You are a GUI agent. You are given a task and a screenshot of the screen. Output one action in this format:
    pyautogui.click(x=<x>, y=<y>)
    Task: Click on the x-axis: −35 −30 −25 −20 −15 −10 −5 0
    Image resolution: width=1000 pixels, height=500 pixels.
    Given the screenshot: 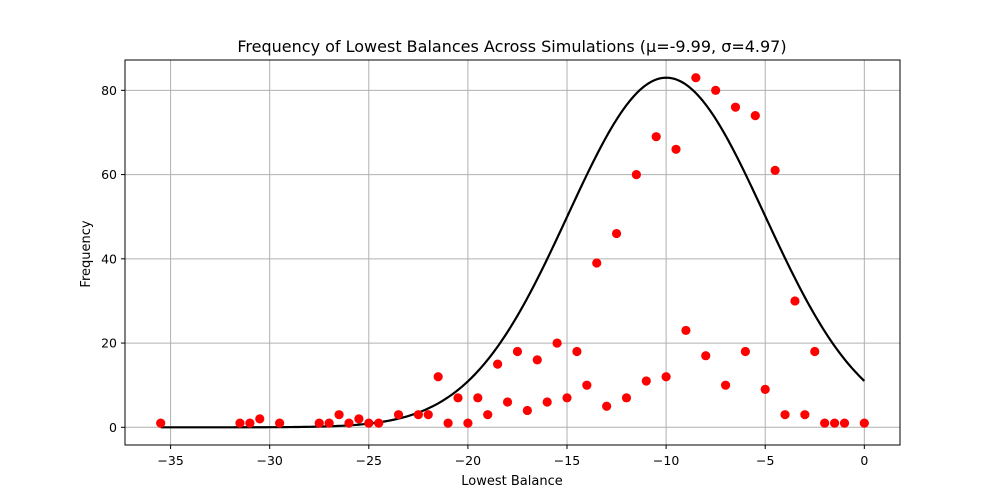 What is the action you would take?
    pyautogui.click(x=512, y=456)
    